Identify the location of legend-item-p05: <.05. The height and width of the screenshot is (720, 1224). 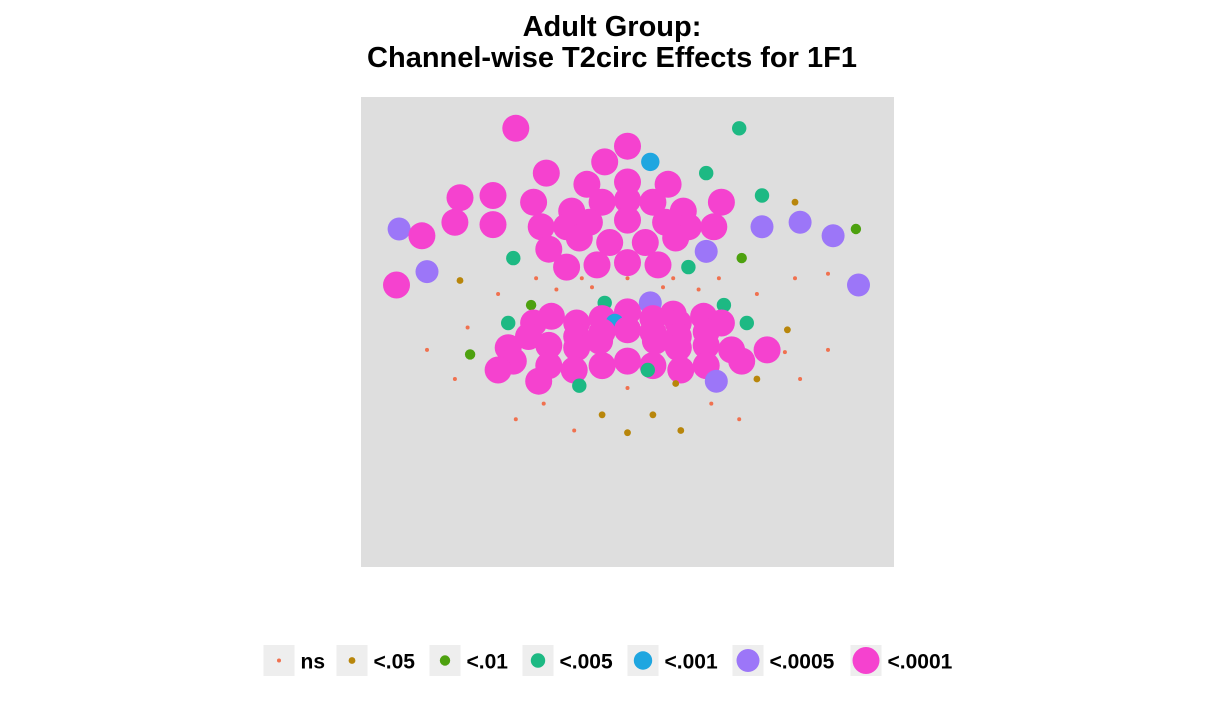
(376, 660).